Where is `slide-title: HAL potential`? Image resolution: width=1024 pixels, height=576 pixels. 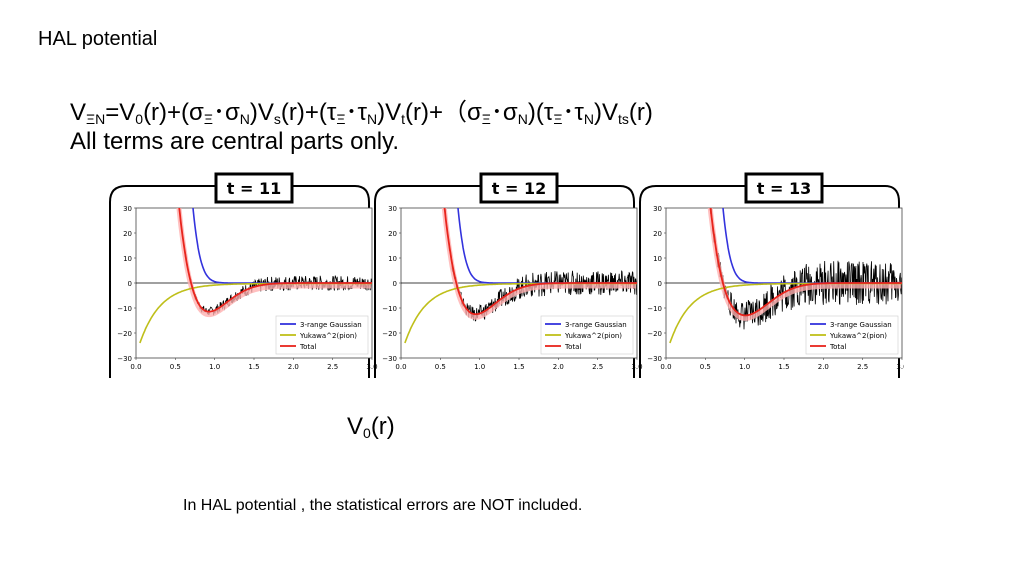 slide-title: HAL potential is located at coordinates (98, 39).